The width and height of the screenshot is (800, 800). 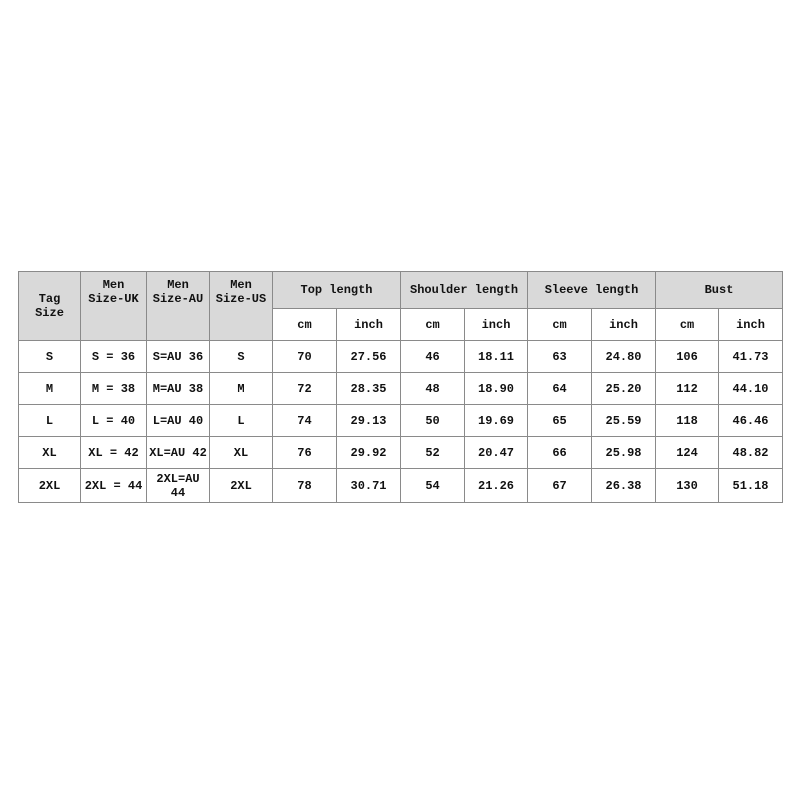 What do you see at coordinates (687, 388) in the screenshot?
I see `data-cell: 112` at bounding box center [687, 388].